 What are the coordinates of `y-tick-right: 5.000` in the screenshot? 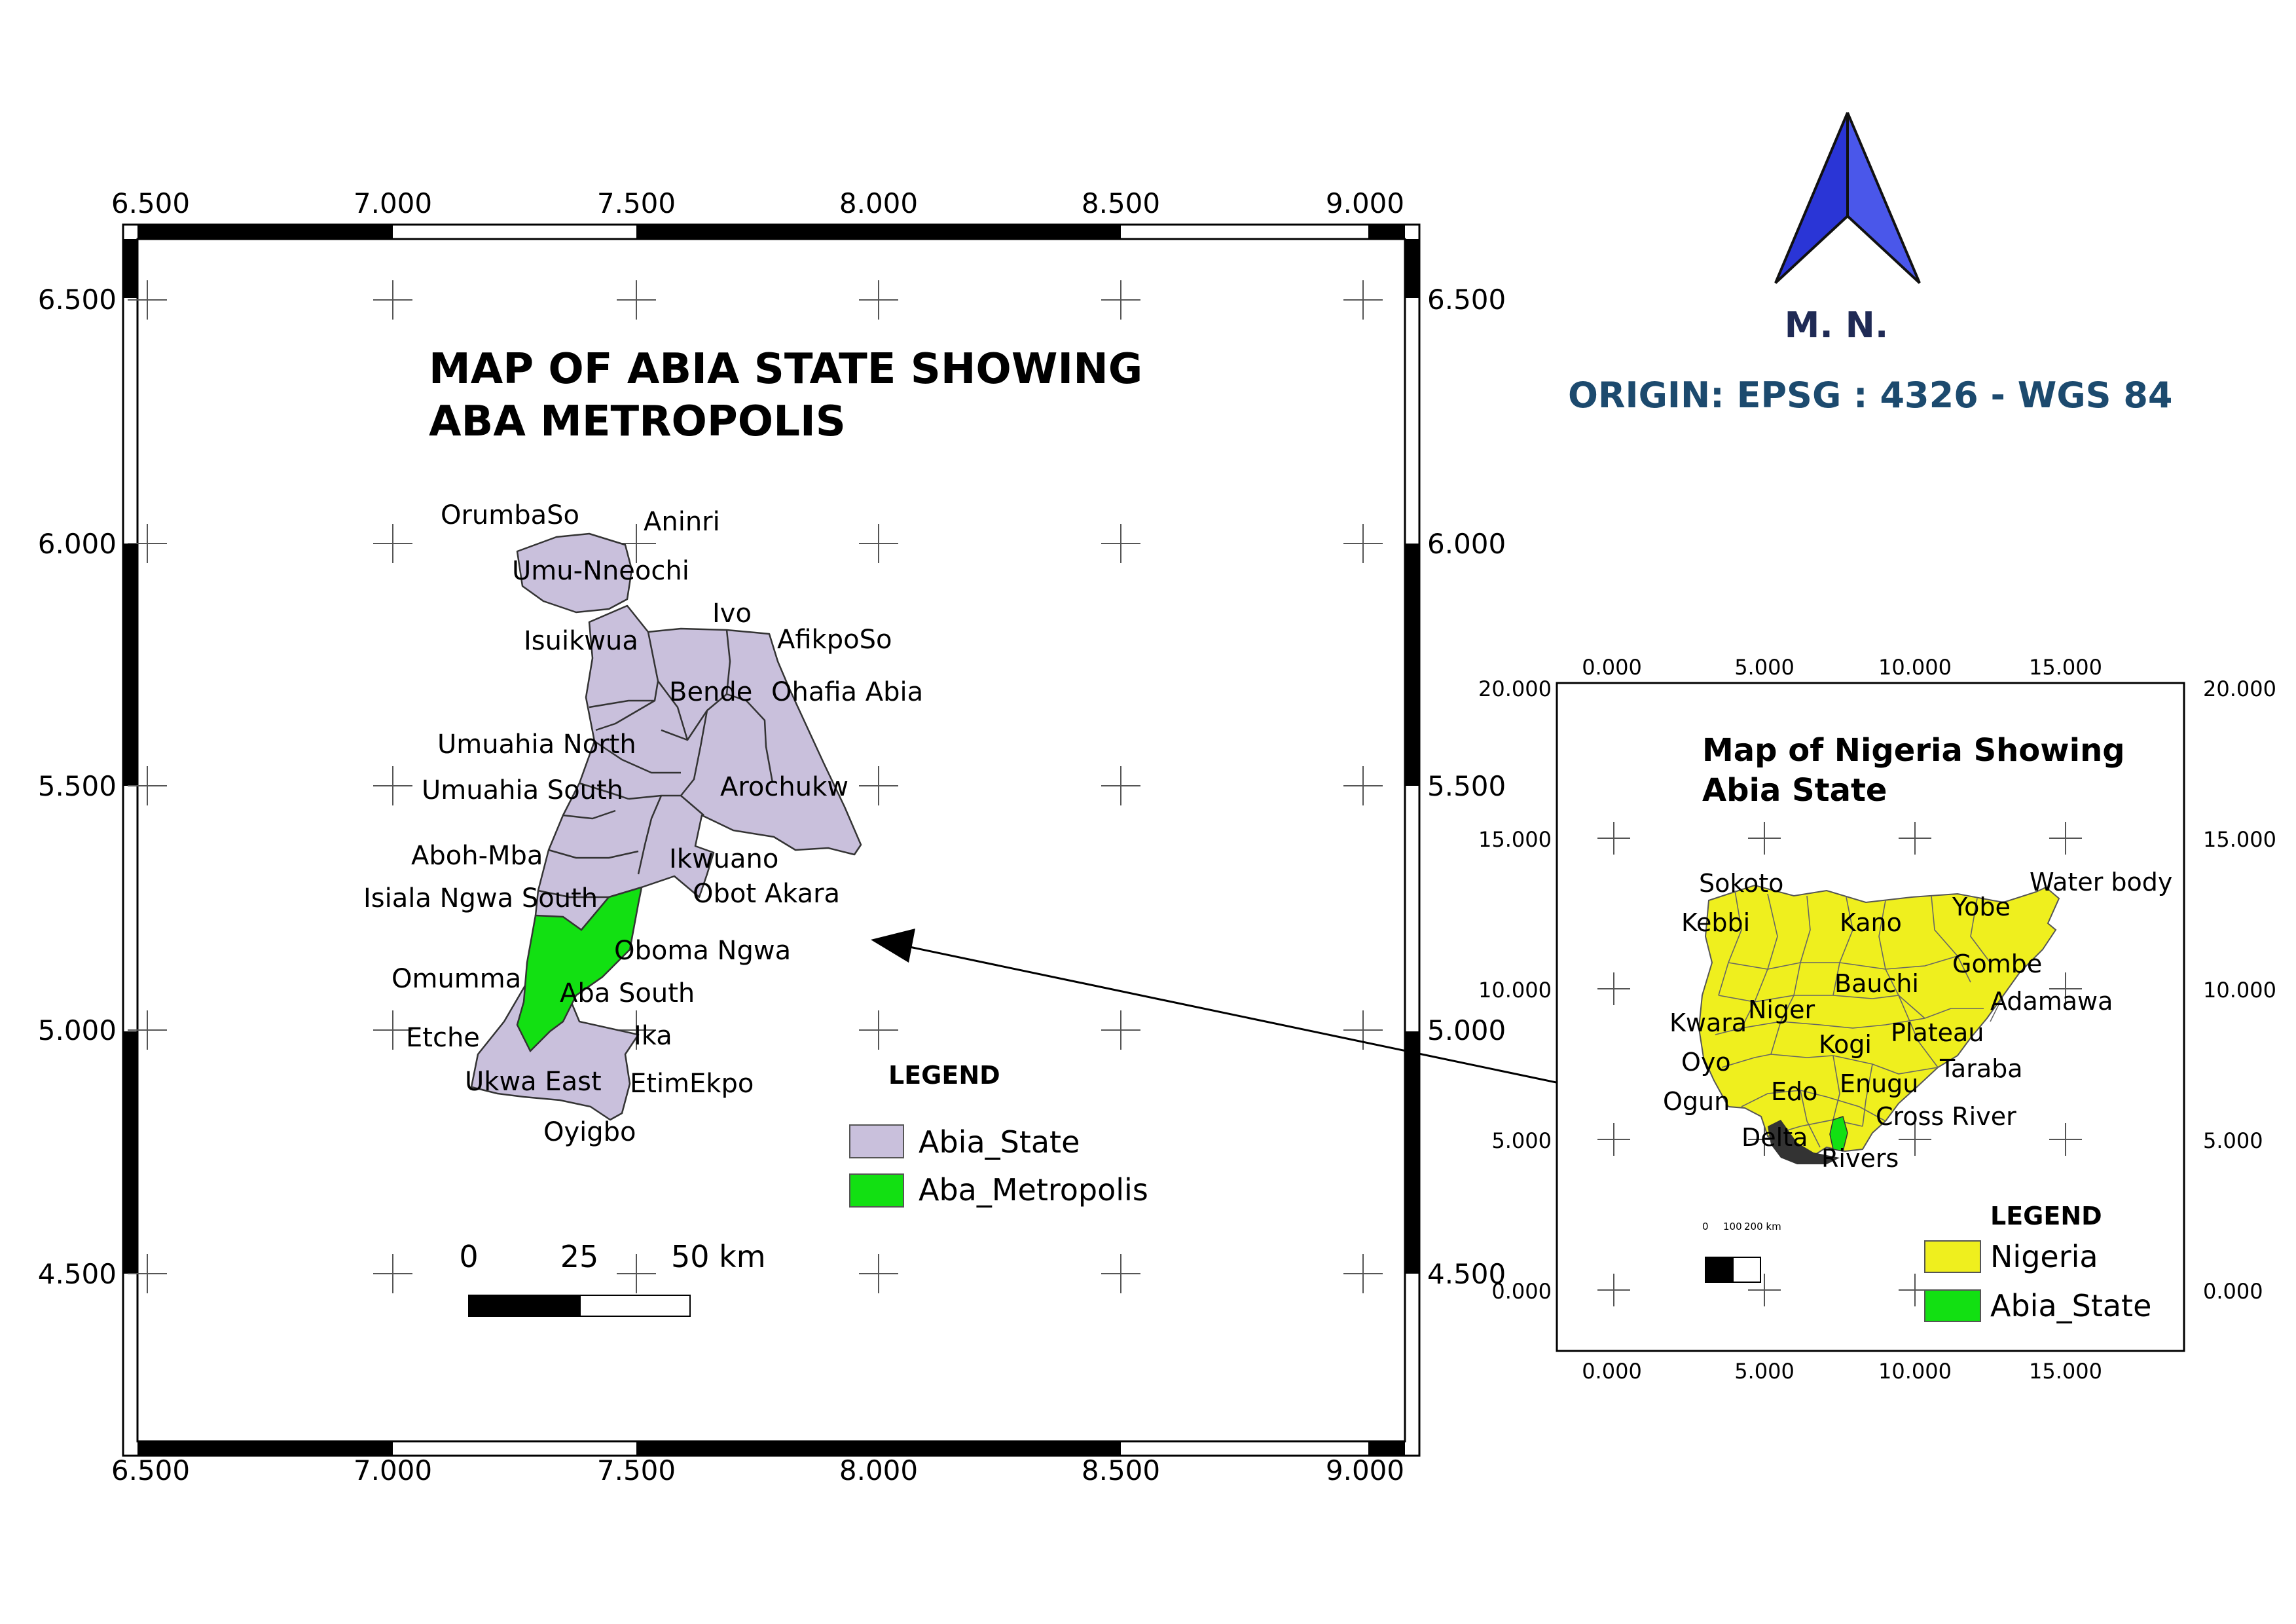 It's located at (1466, 1030).